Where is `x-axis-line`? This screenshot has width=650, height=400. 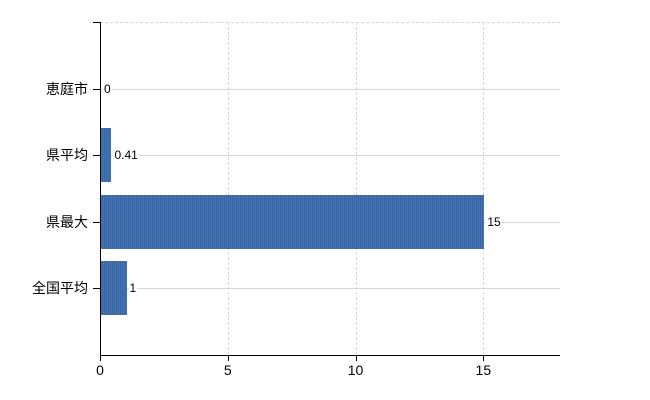
x-axis-line is located at coordinates (330, 355).